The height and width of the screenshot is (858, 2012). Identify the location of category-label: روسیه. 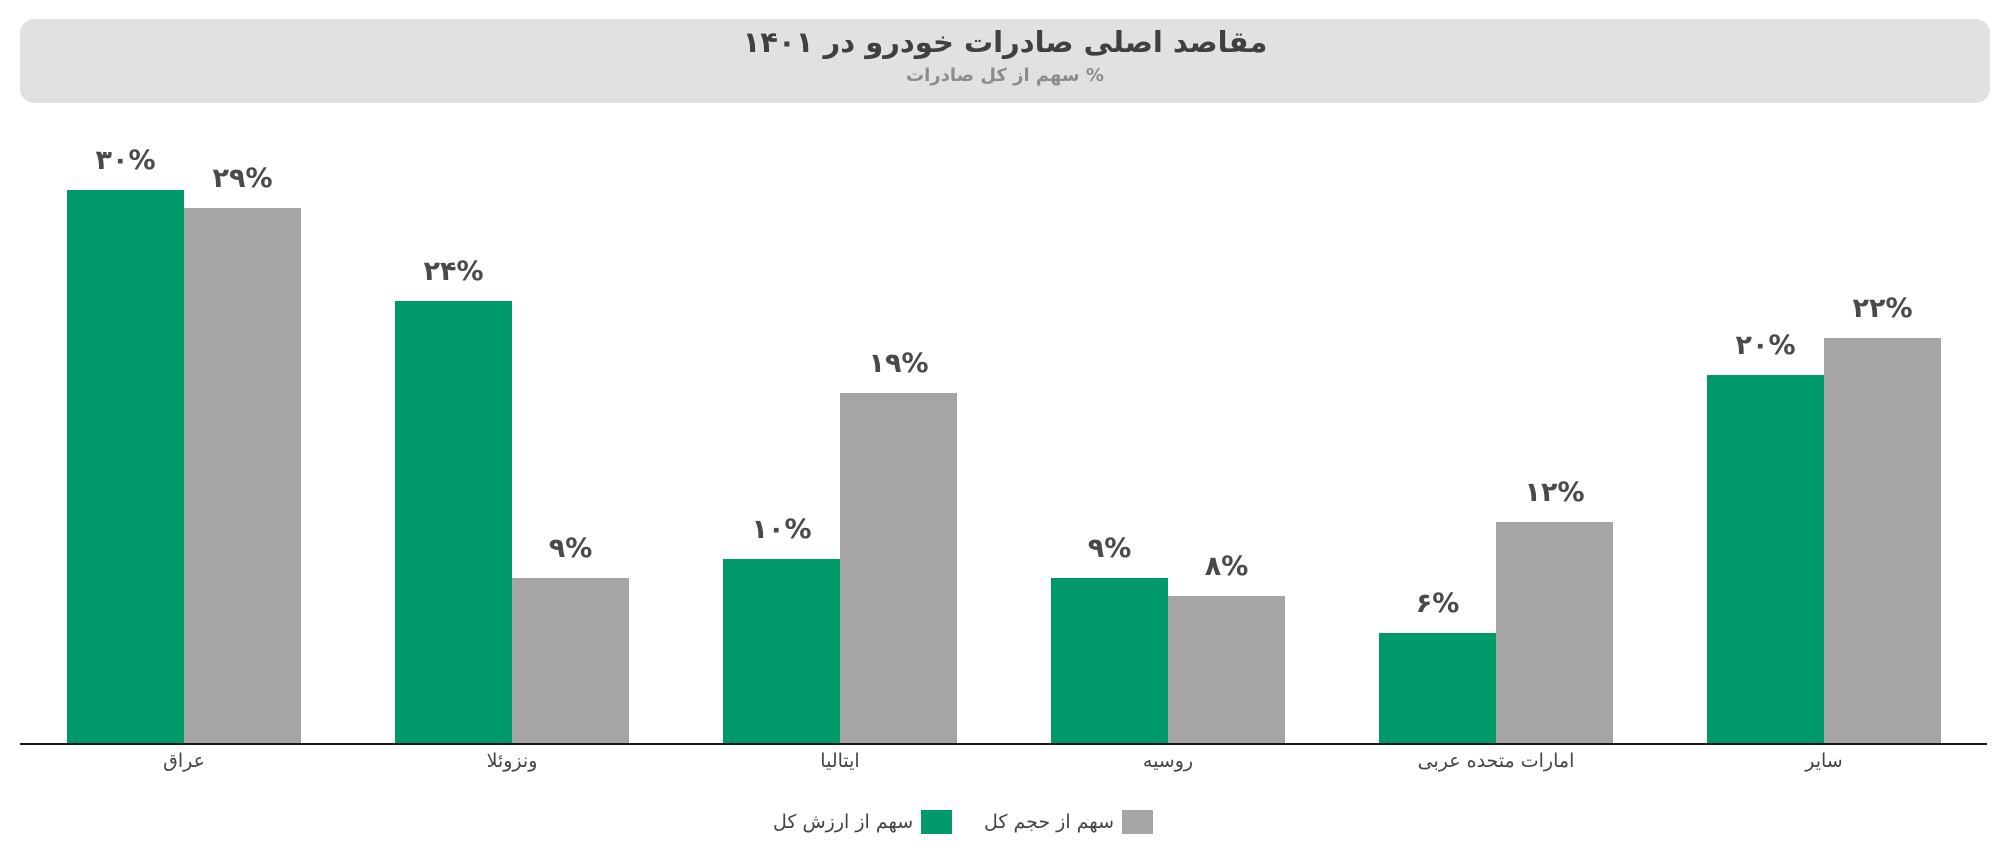
(1168, 761).